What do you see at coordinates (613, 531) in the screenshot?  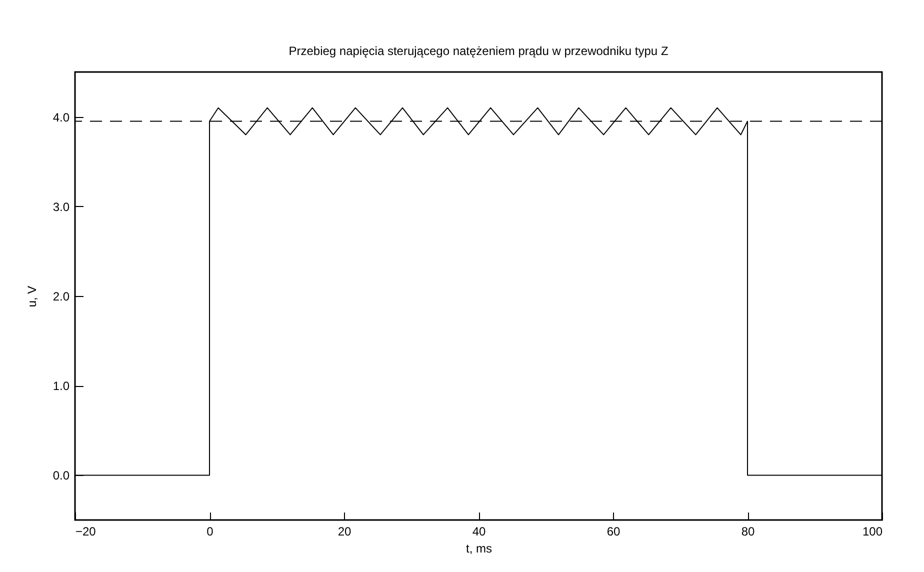 I see `x-tick-label: 60` at bounding box center [613, 531].